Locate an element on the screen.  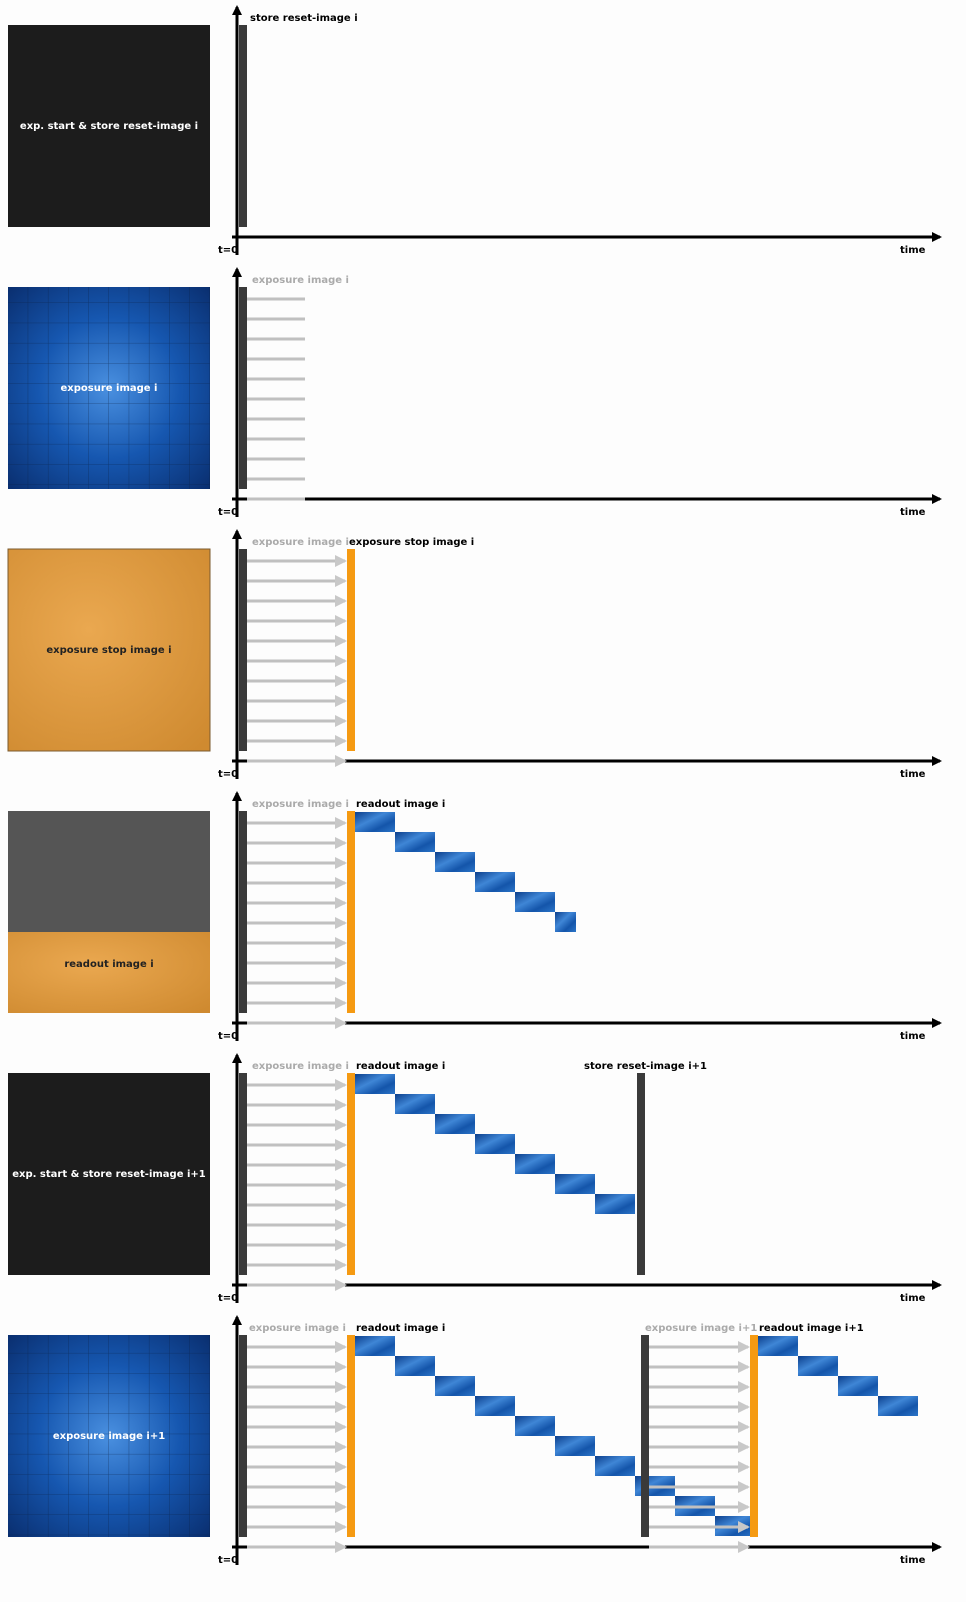
image-label: exposure stop image i is located at coordinates (108, 650).